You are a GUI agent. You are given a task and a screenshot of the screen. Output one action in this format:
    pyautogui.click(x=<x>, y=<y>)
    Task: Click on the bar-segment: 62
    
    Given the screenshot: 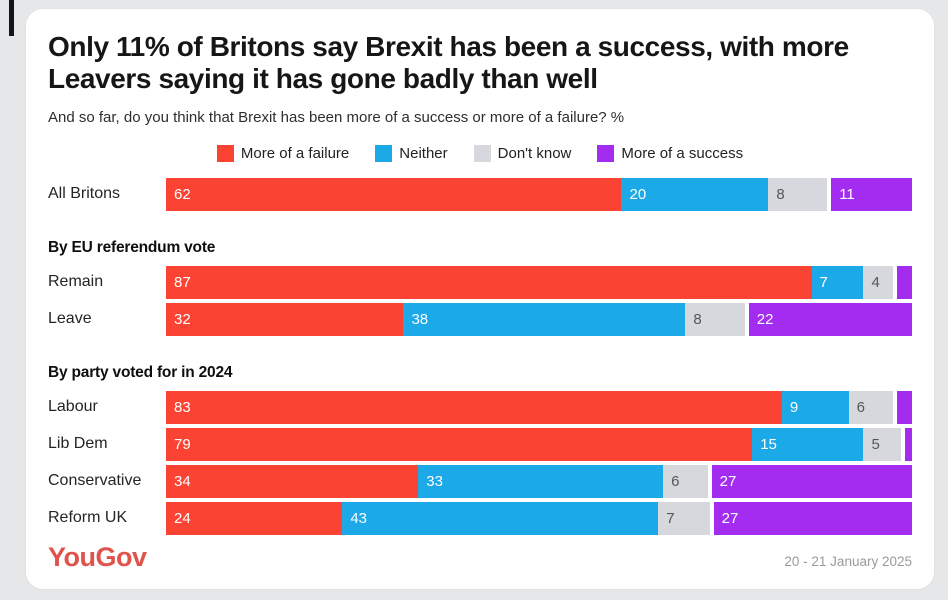 What is the action you would take?
    pyautogui.click(x=394, y=194)
    